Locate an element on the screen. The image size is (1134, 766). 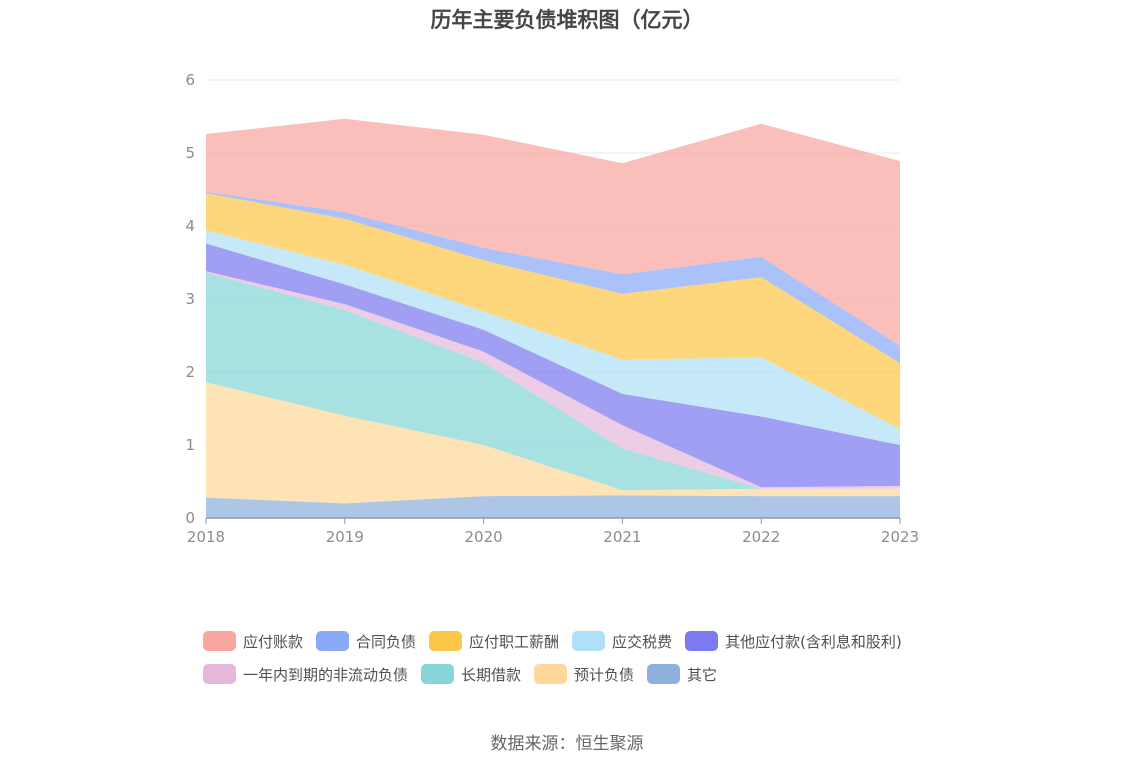
y-tick-label: 4 is located at coordinates (190, 226).